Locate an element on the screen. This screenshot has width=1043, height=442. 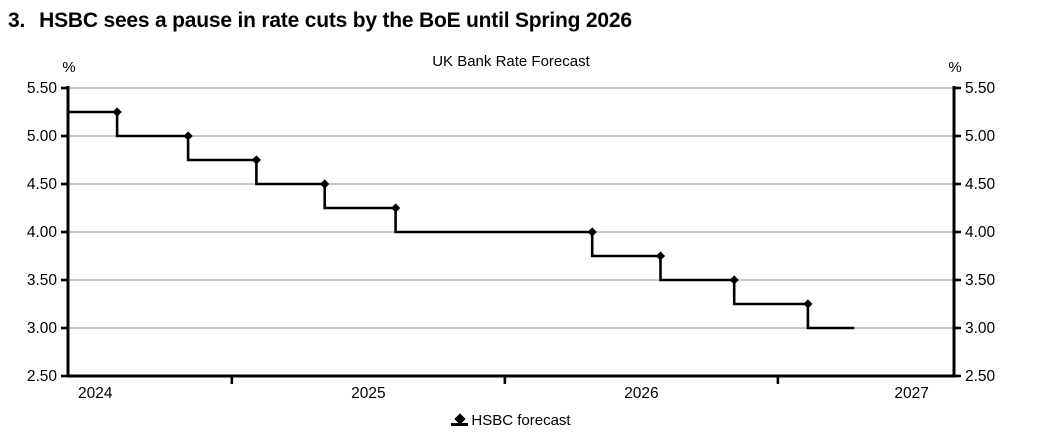
y-tick-label-left: 3.00 is located at coordinates (42, 328).